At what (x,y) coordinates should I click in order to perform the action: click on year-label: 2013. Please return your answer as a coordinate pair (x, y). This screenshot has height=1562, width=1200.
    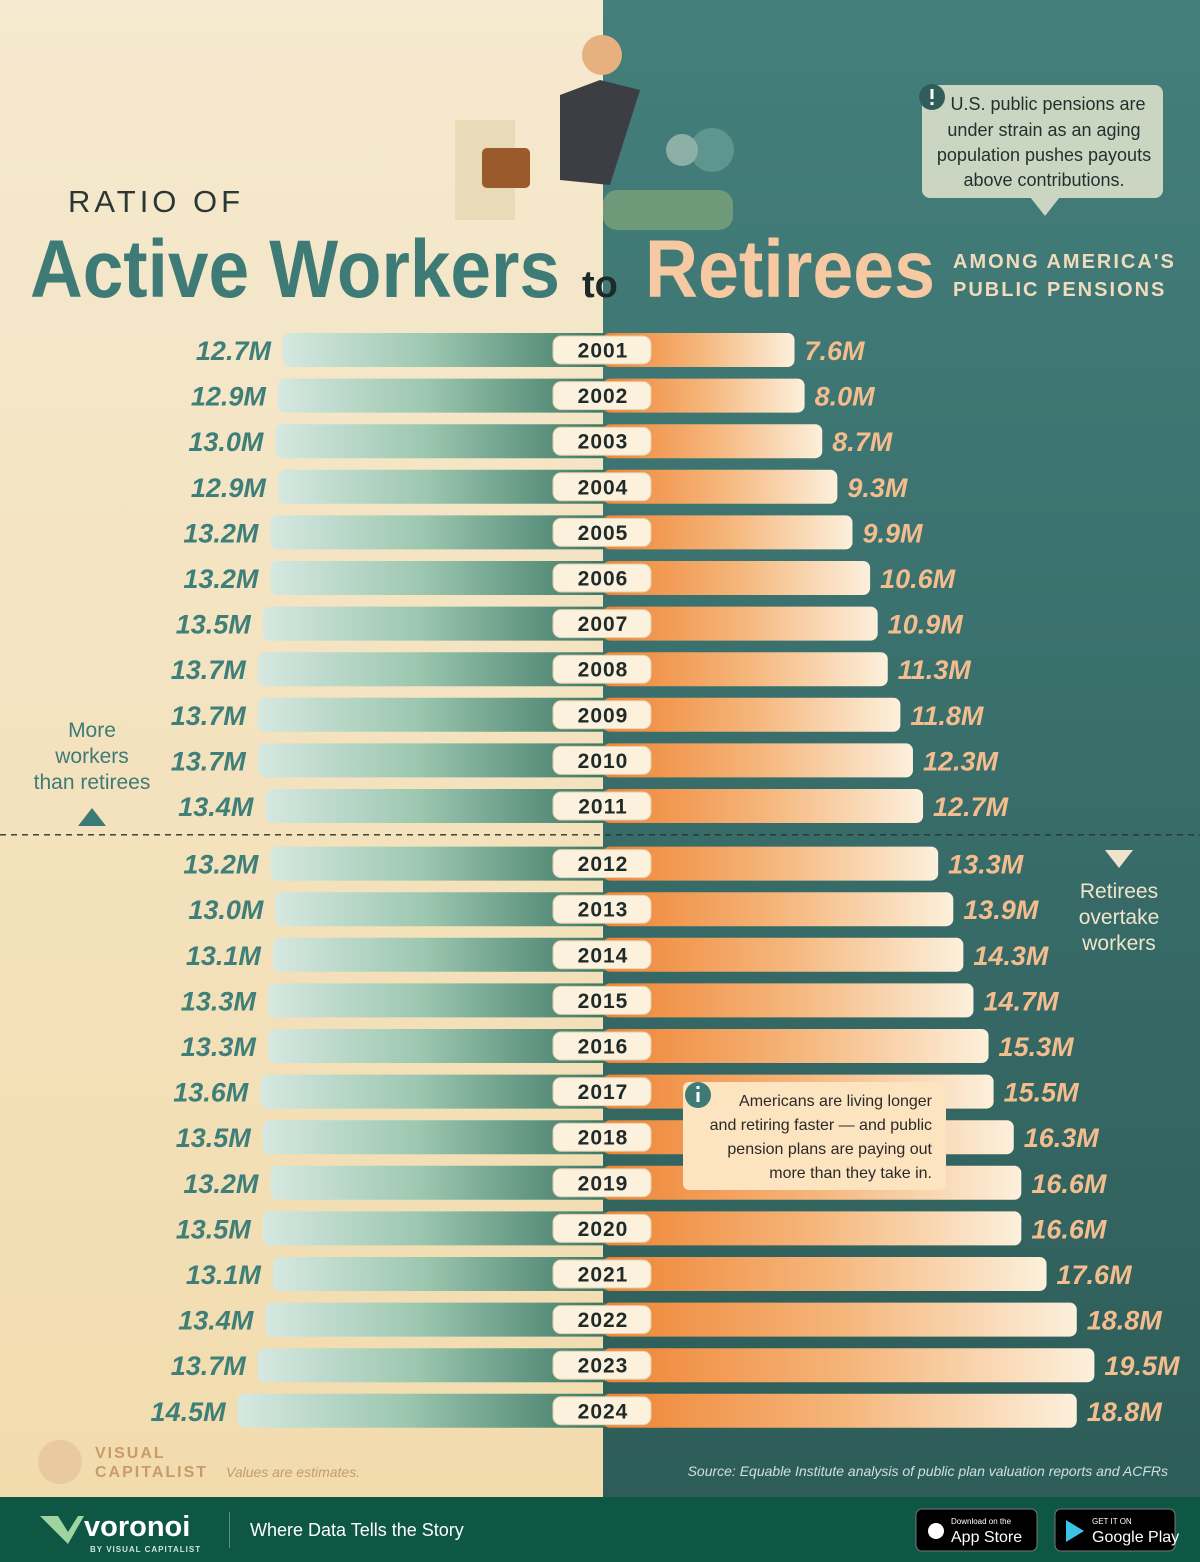
    Looking at the image, I should click on (603, 910).